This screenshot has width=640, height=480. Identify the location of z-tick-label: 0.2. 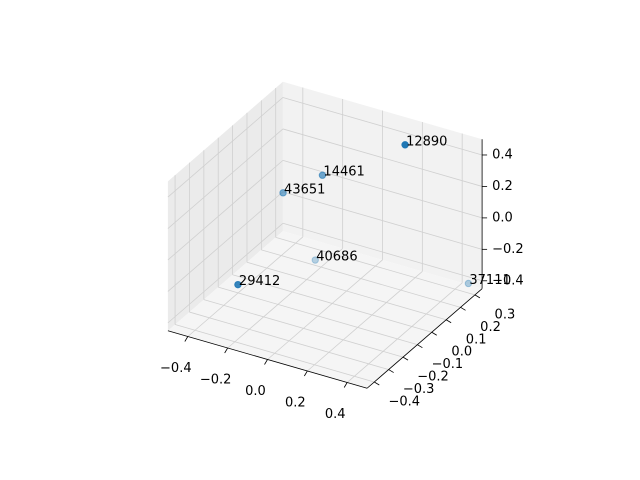
(502, 186).